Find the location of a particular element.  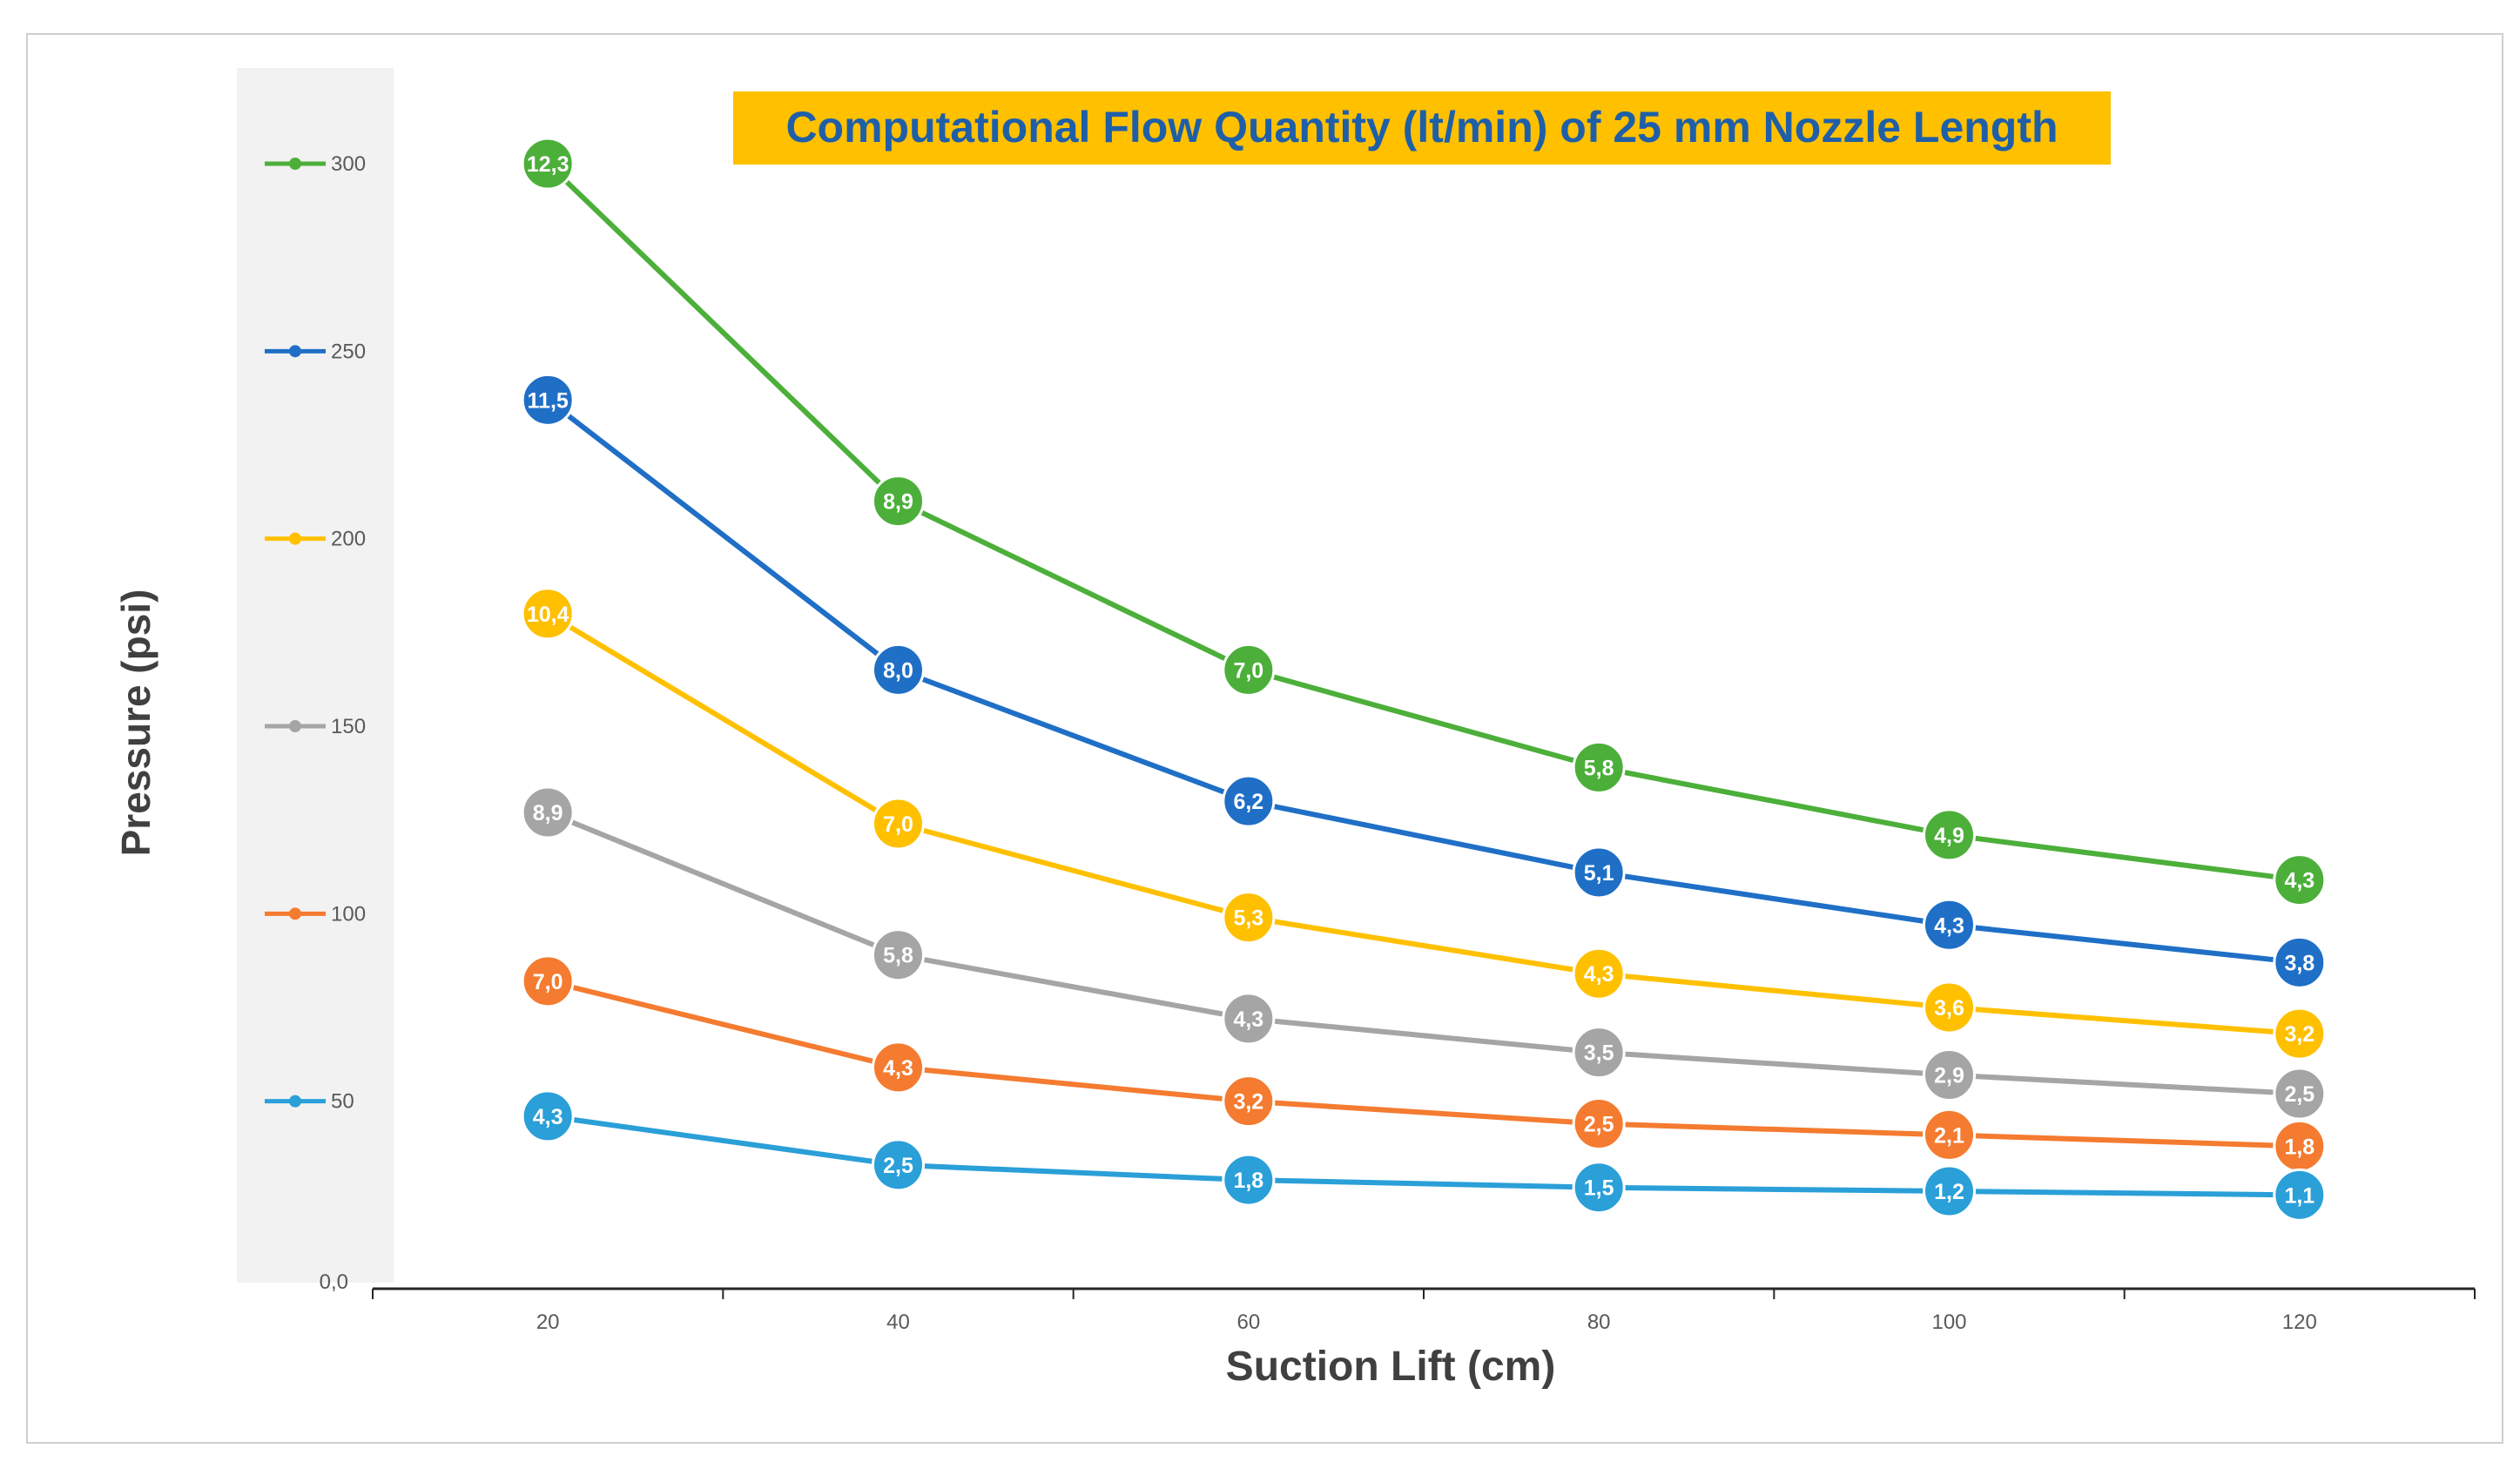

data-label: 2,1 is located at coordinates (1949, 1135).